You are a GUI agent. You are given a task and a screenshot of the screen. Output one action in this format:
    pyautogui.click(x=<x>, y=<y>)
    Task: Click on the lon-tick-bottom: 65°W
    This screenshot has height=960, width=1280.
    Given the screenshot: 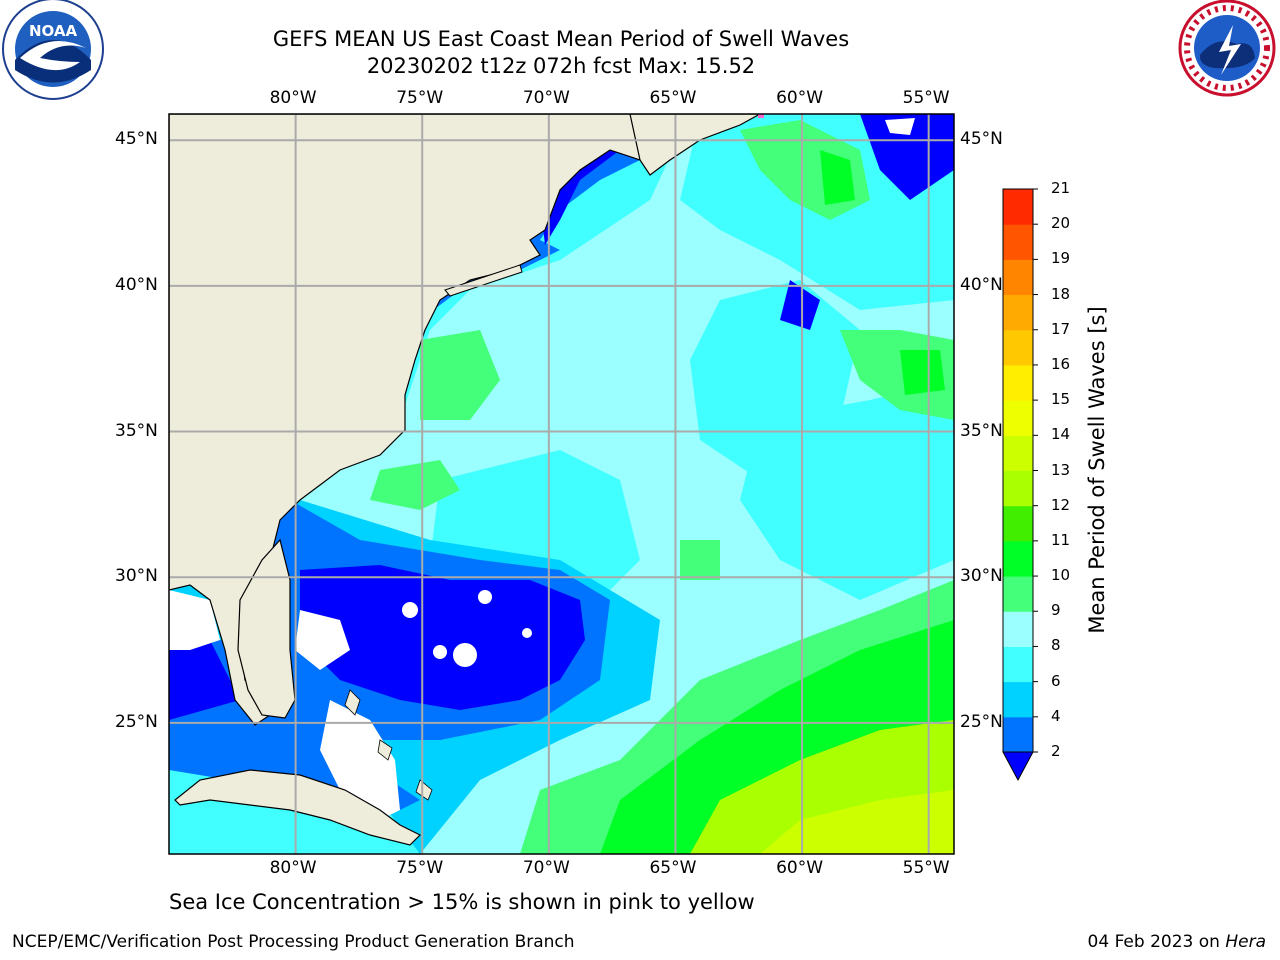 What is the action you would take?
    pyautogui.click(x=673, y=868)
    